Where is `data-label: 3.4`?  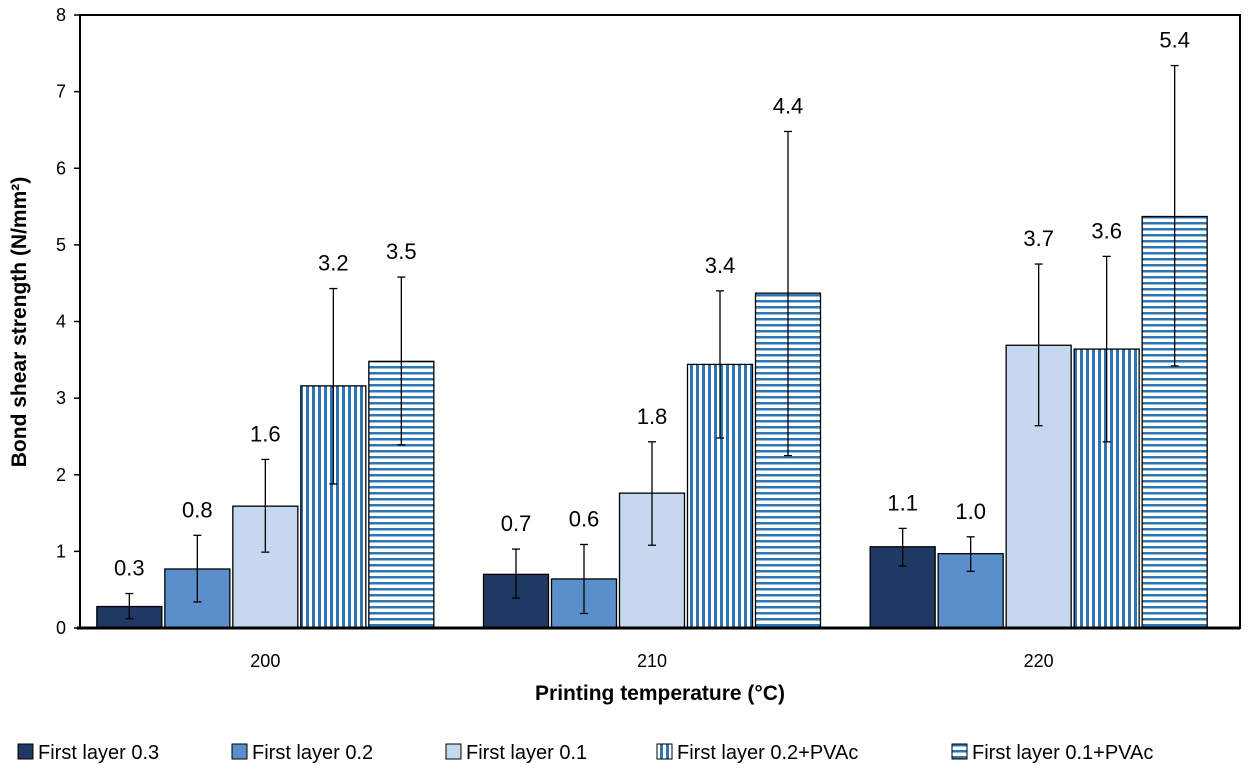 data-label: 3.4 is located at coordinates (720, 265).